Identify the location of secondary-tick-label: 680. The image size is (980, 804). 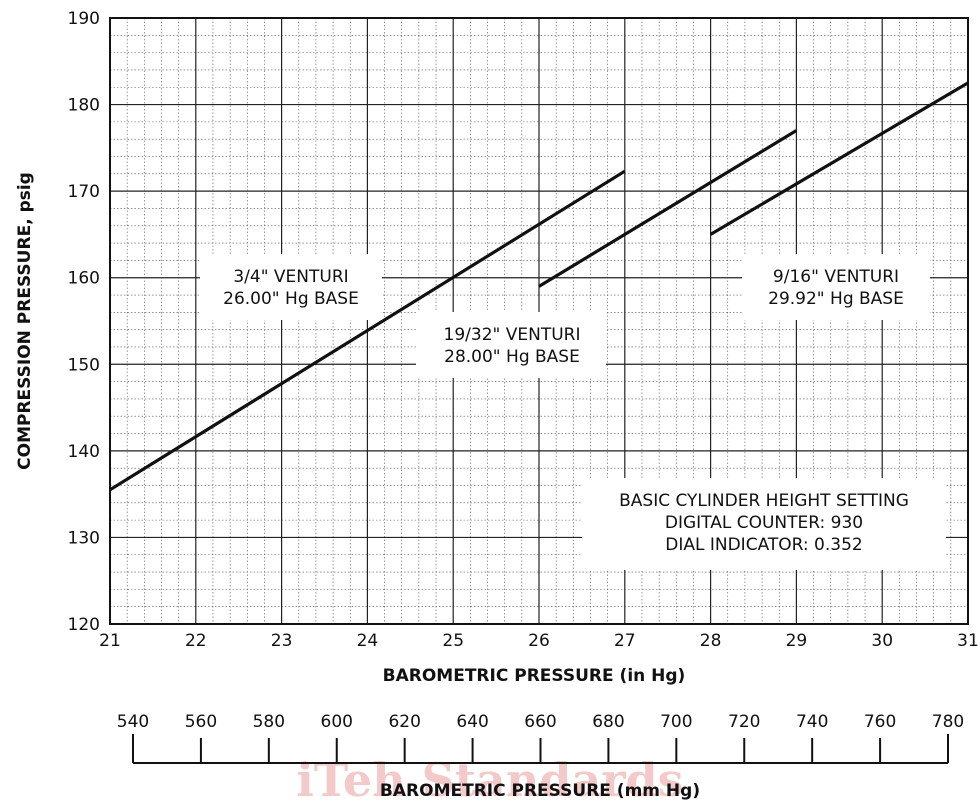
(608, 722).